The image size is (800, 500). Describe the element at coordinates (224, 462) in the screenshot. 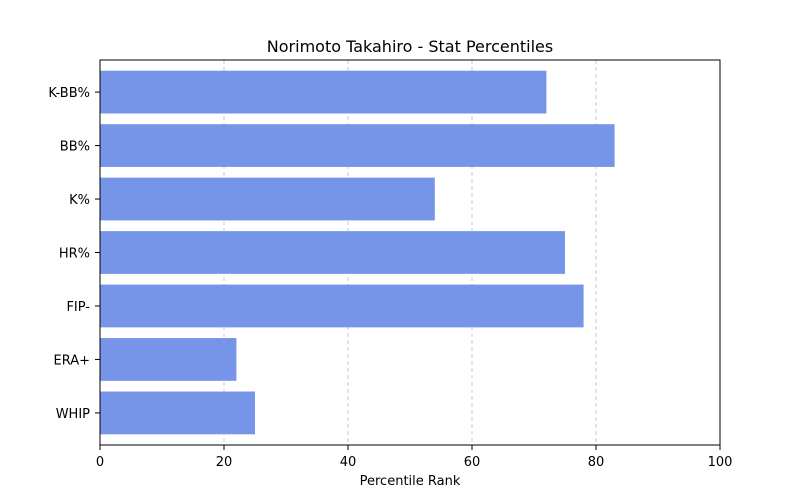

I see `x-tick-label: 20` at that location.